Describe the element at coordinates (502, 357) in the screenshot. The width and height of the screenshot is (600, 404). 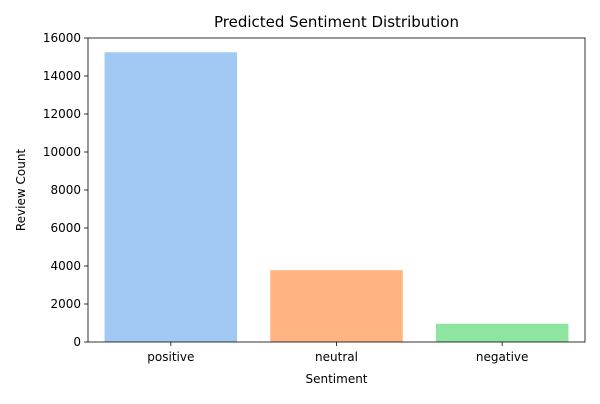
I see `x-tick-label-negative: negative` at that location.